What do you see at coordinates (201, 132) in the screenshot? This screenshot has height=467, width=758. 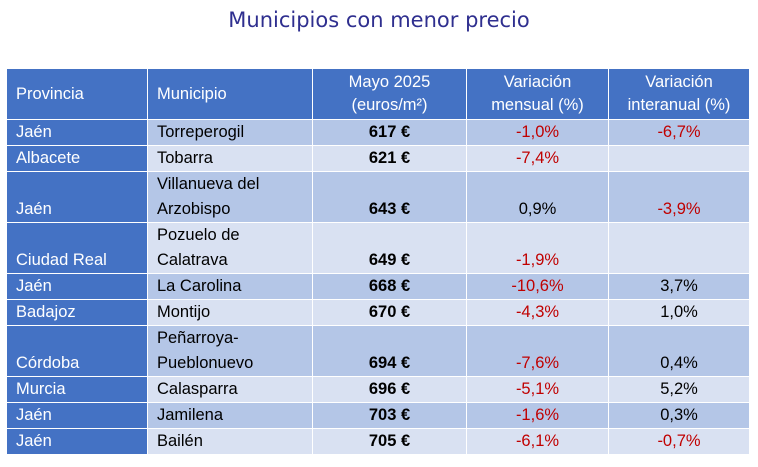 I see `municipio-line: Torreperogil` at bounding box center [201, 132].